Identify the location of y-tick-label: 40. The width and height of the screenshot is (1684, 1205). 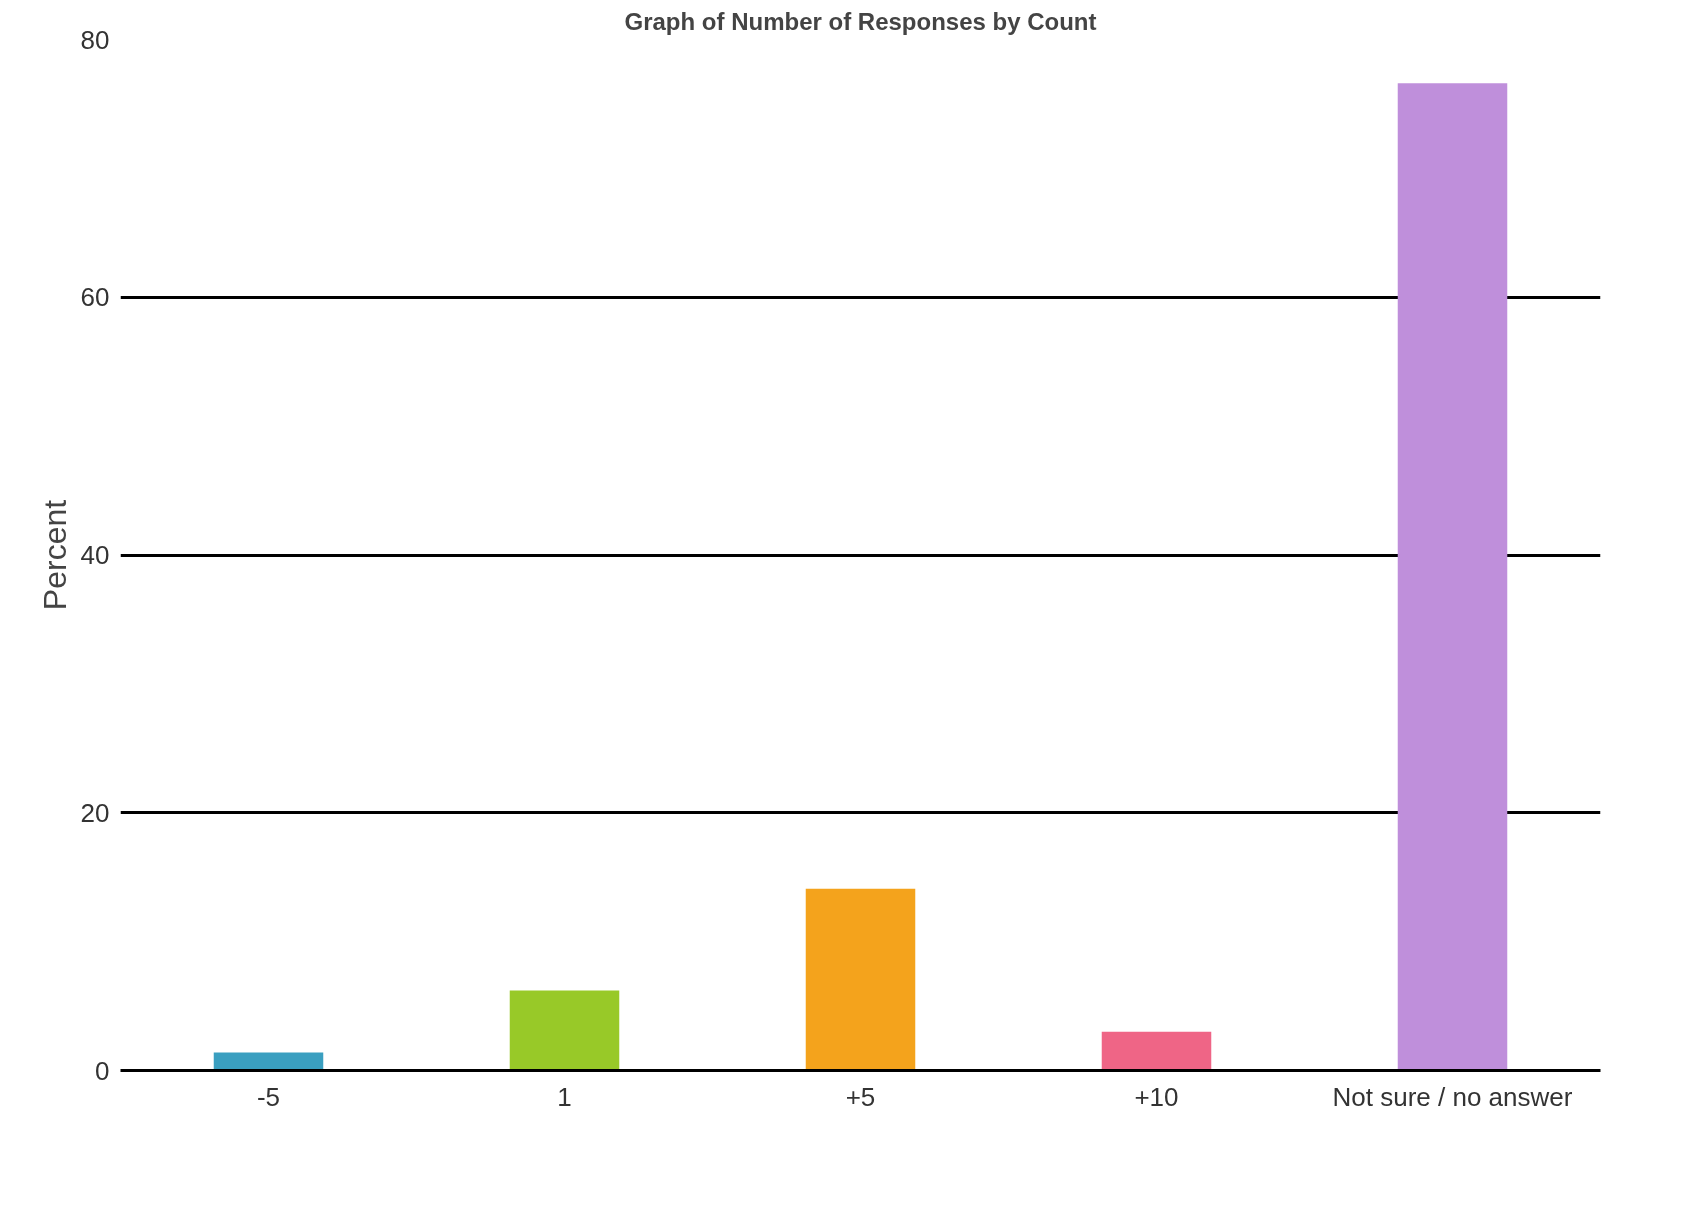
(95, 555).